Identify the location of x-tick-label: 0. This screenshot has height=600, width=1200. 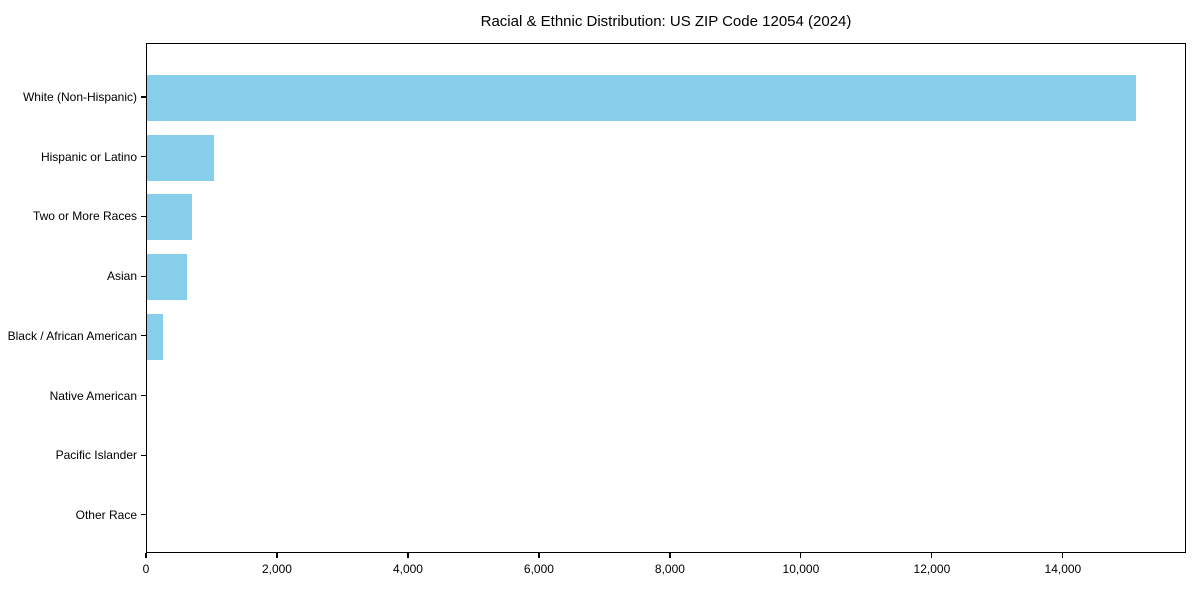
(146, 569).